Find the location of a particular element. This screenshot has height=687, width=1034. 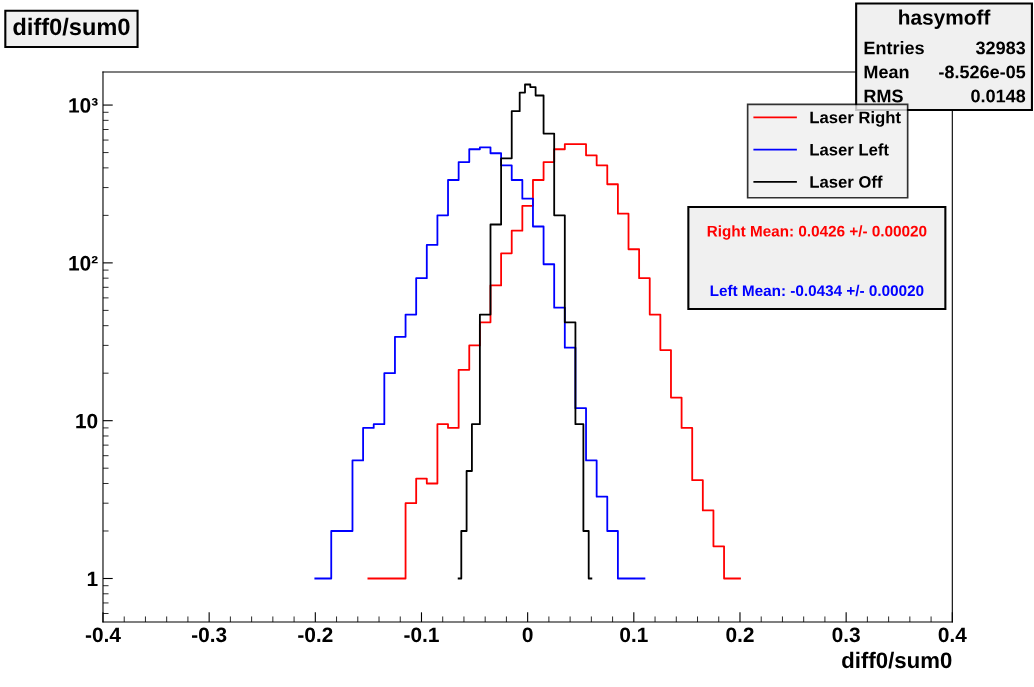

text: 0.0148 is located at coordinates (998, 96).